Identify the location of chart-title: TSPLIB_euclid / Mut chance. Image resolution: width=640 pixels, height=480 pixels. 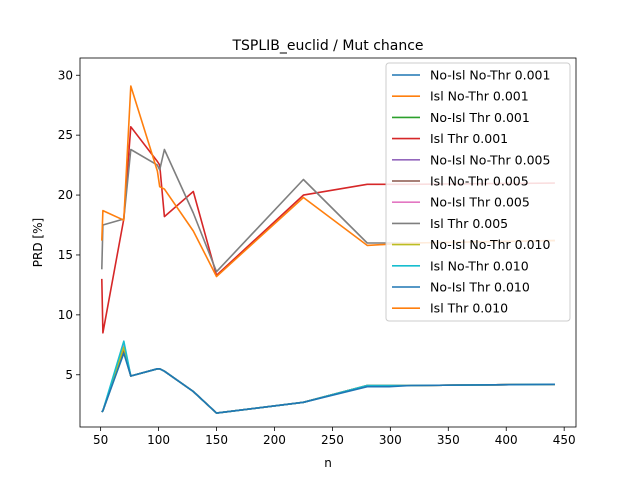
(327, 46).